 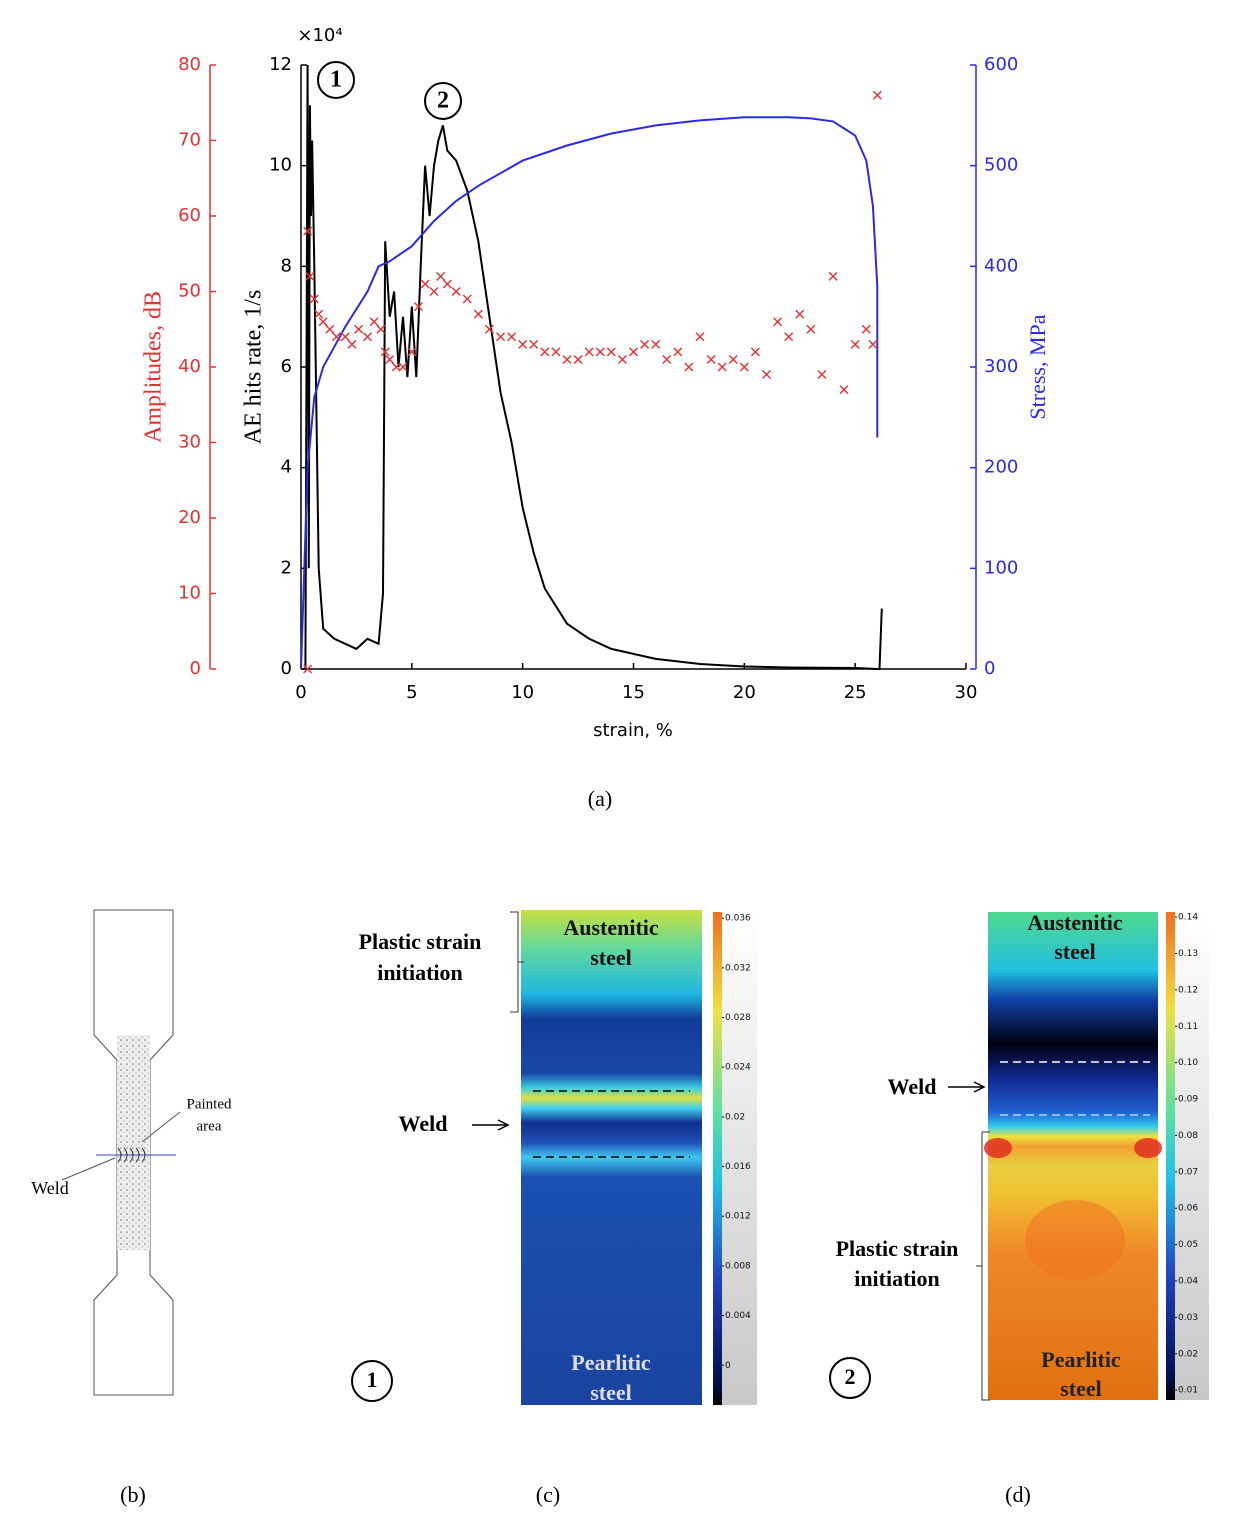 I want to click on colorbar-tick-label: 0.14, so click(x=1188, y=918).